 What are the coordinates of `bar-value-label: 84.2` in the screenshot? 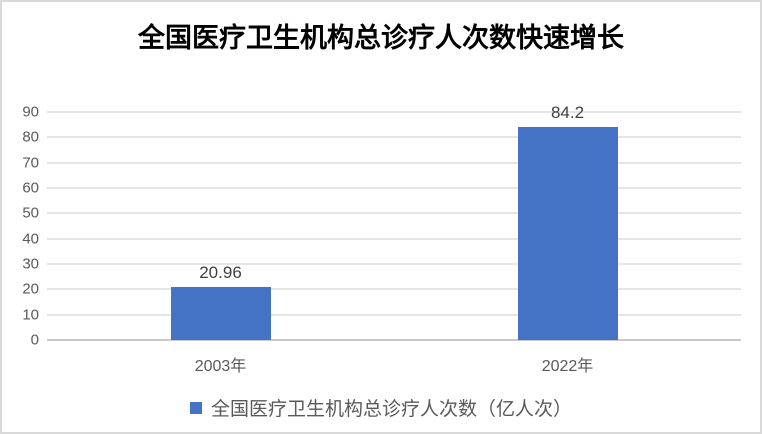 It's located at (567, 112).